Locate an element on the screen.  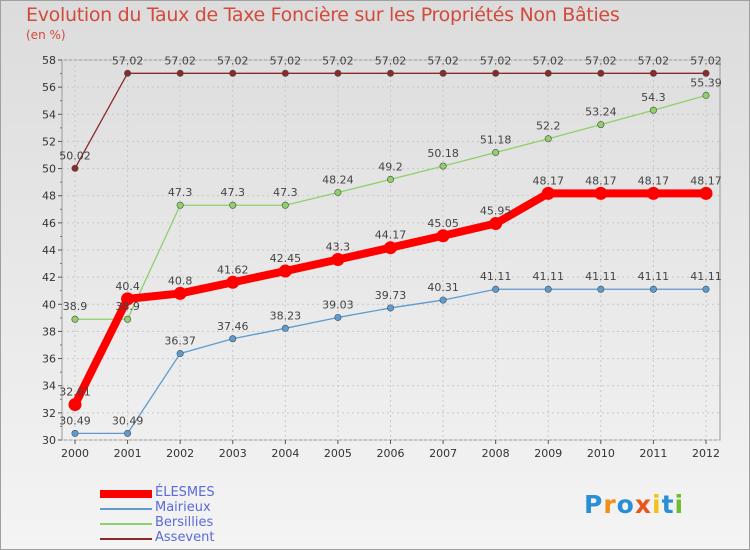
legend-label: Mairieux is located at coordinates (183, 507).